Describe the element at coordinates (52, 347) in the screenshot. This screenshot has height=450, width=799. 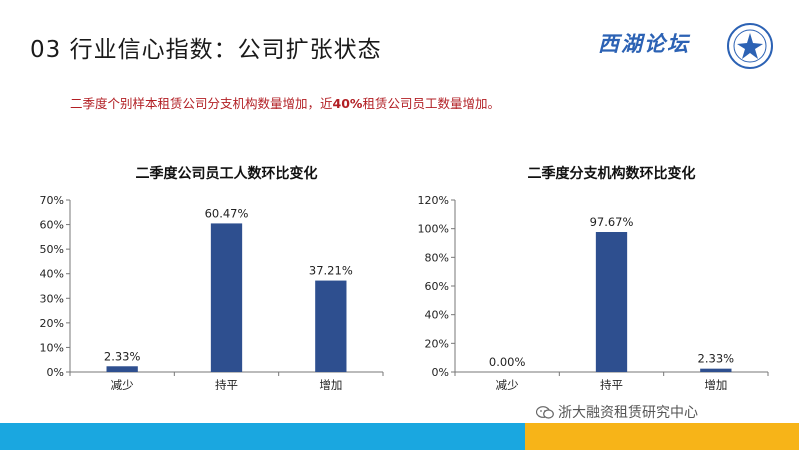
I see `employees-chart-y-tick-label: 10%` at that location.